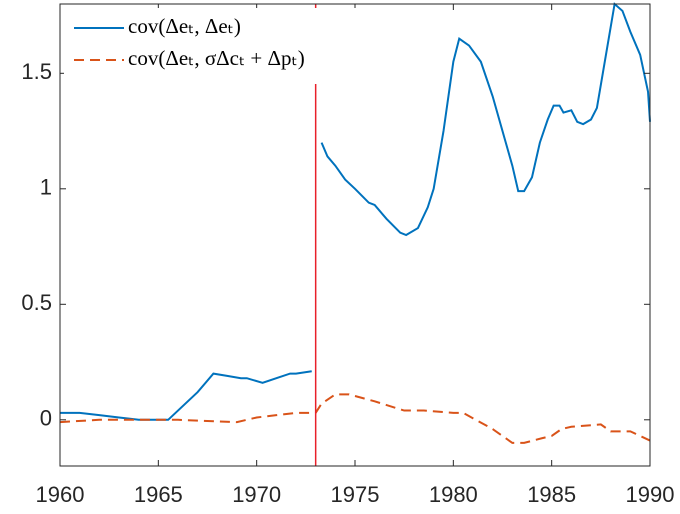 This screenshot has height=514, width=680. What do you see at coordinates (355, 418) in the screenshot?
I see `data-line` at bounding box center [355, 418].